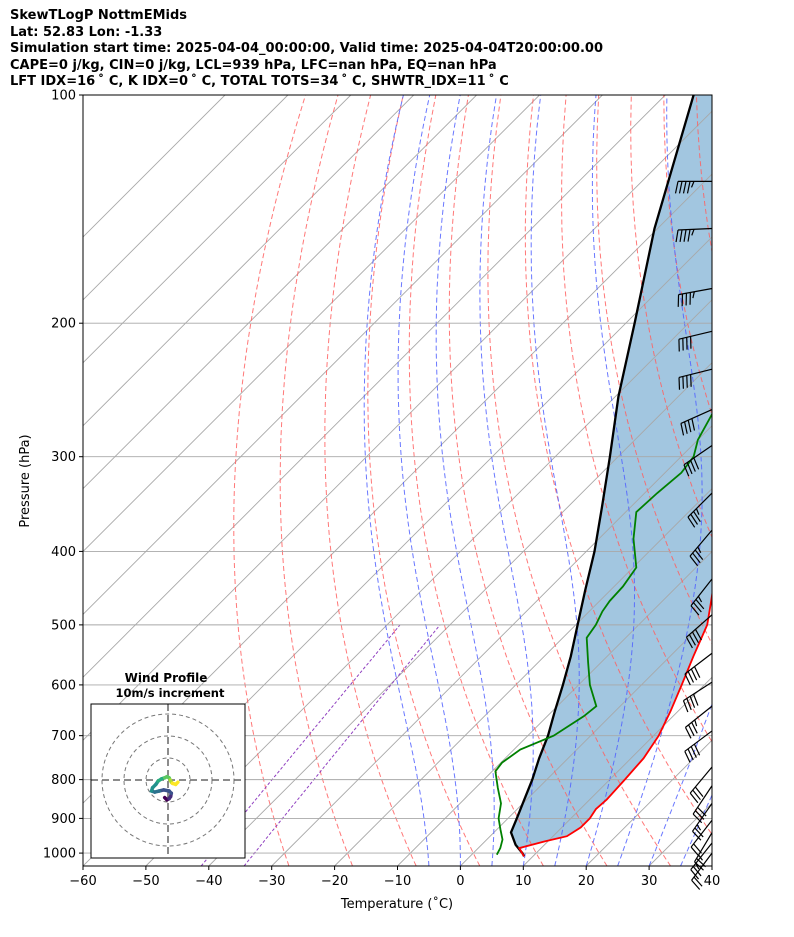 The height and width of the screenshot is (937, 794). What do you see at coordinates (63, 625) in the screenshot?
I see `y-tick-label: 500` at bounding box center [63, 625].